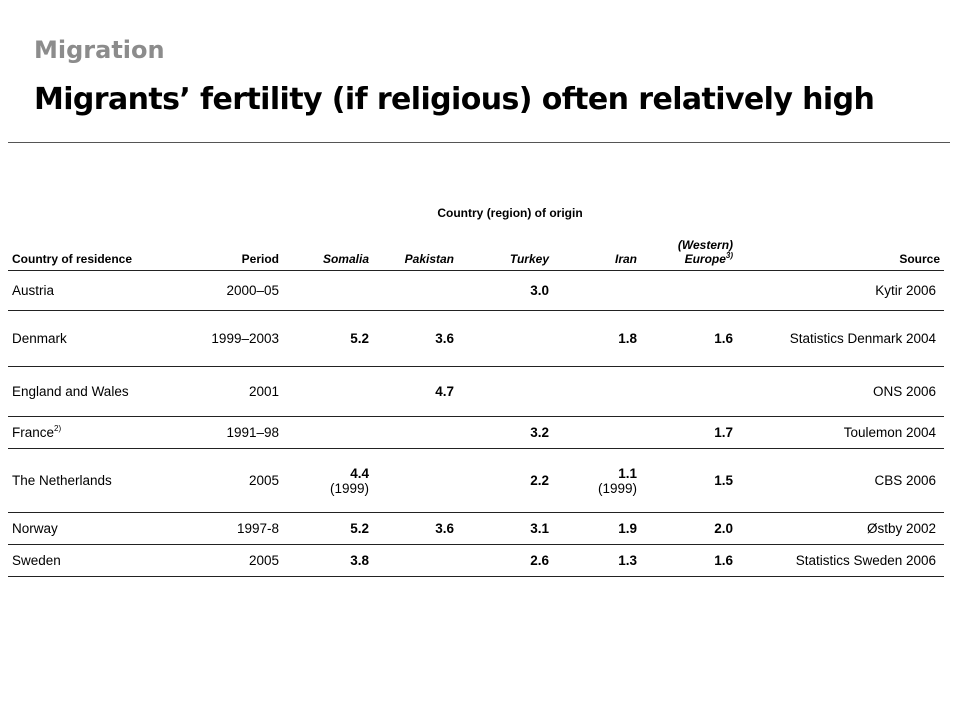  Describe the element at coordinates (597, 528) in the screenshot. I see `cell-iran: 1.9` at that location.